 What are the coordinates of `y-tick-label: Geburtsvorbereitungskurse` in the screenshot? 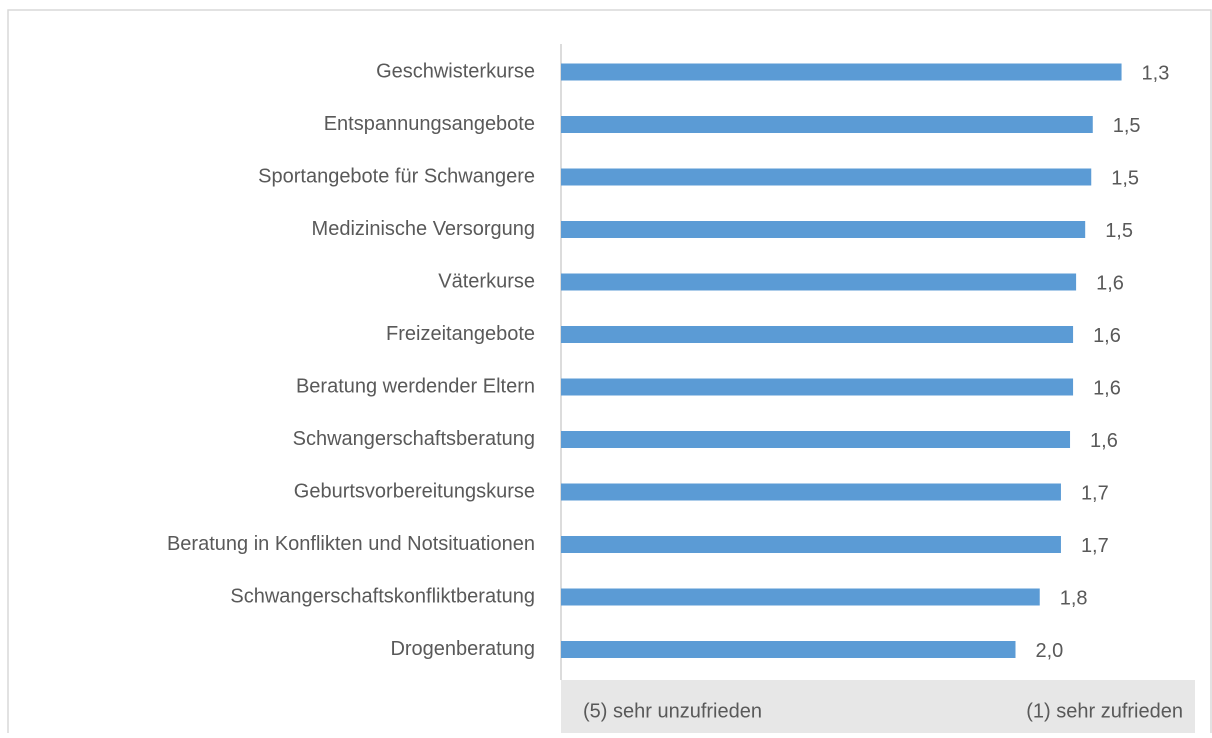 It's located at (414, 491).